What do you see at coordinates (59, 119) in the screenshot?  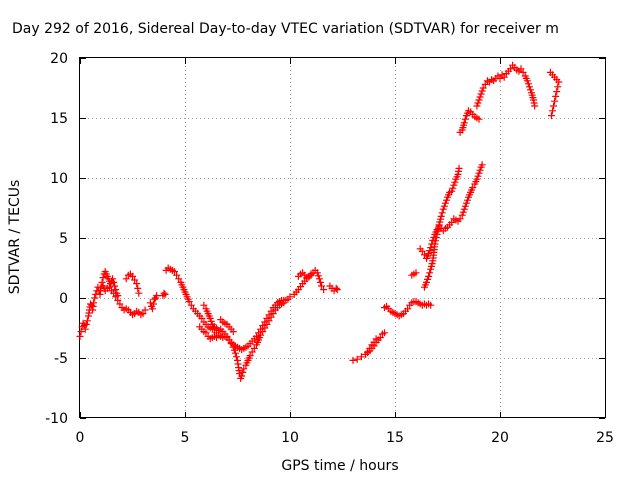 I see `y-tick-label: 15` at bounding box center [59, 119].